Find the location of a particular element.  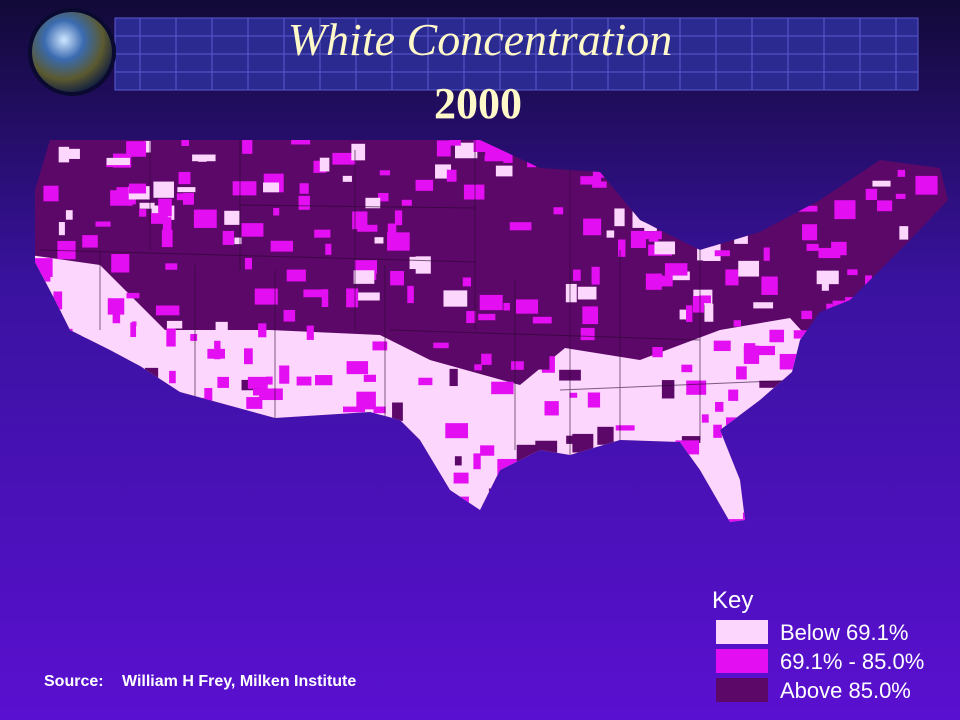

year: 2000 is located at coordinates (478, 103).